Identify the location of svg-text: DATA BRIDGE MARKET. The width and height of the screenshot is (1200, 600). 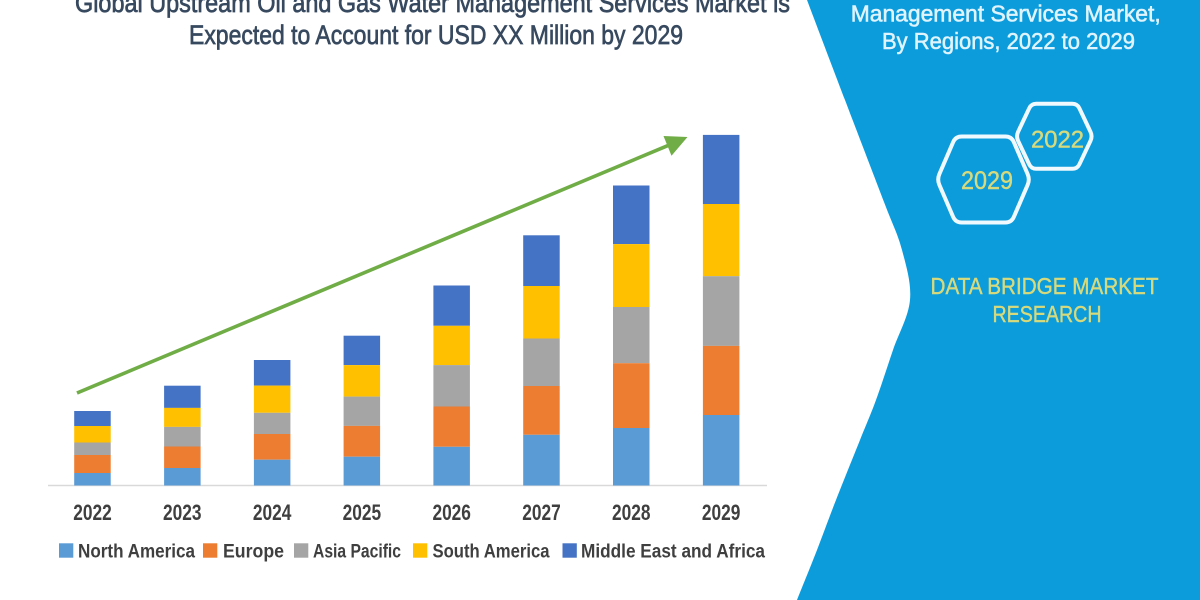
(1045, 286).